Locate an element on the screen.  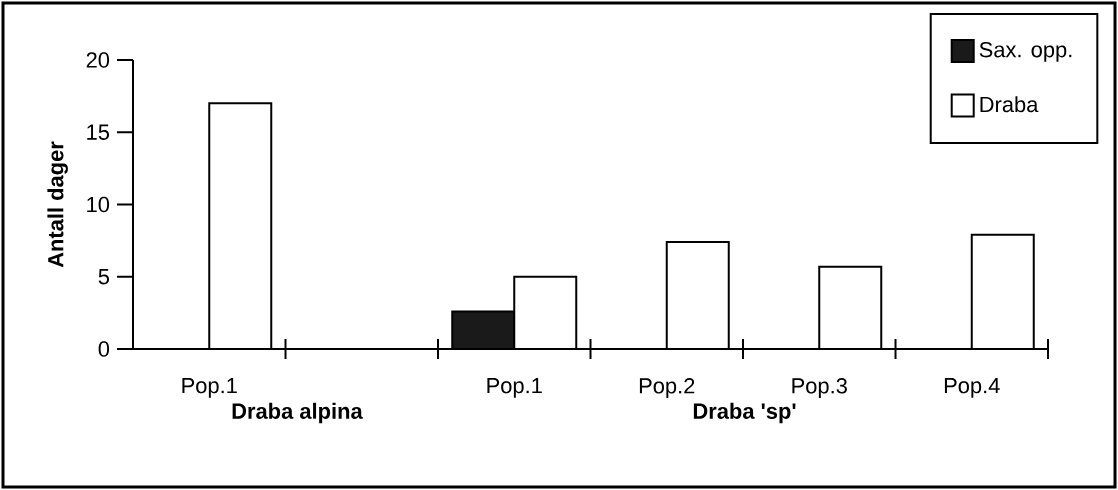
x-tick-label: Pop.4 is located at coordinates (972, 388).